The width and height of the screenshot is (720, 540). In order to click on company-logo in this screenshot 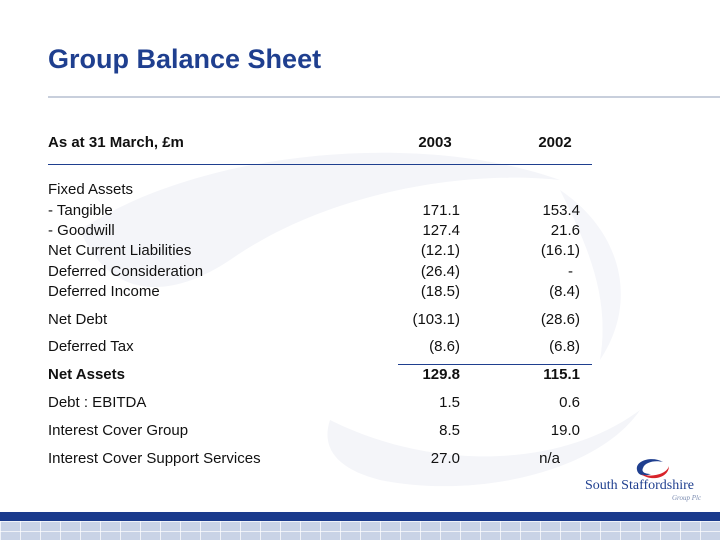, I will do `click(652, 469)`.